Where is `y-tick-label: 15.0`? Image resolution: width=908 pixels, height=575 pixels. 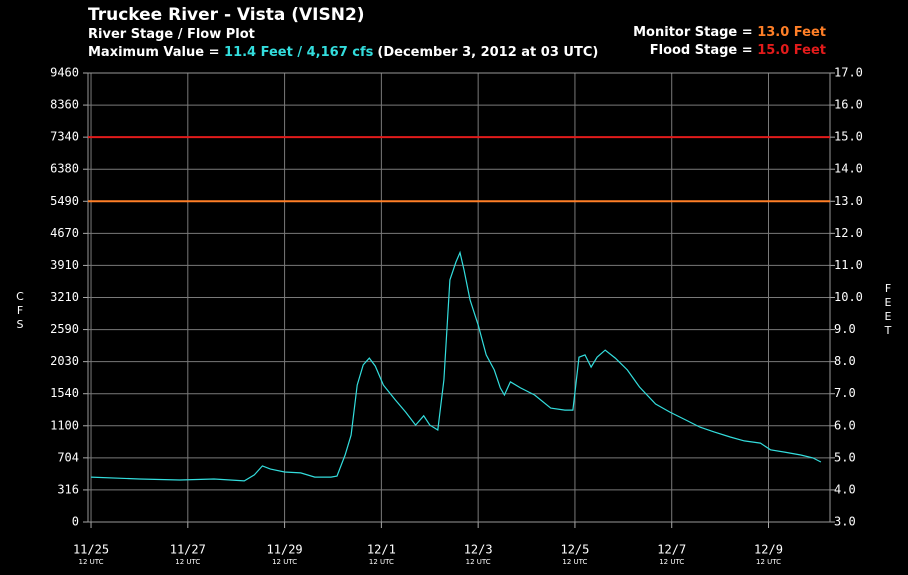
y-tick-label: 15.0 is located at coordinates (848, 137).